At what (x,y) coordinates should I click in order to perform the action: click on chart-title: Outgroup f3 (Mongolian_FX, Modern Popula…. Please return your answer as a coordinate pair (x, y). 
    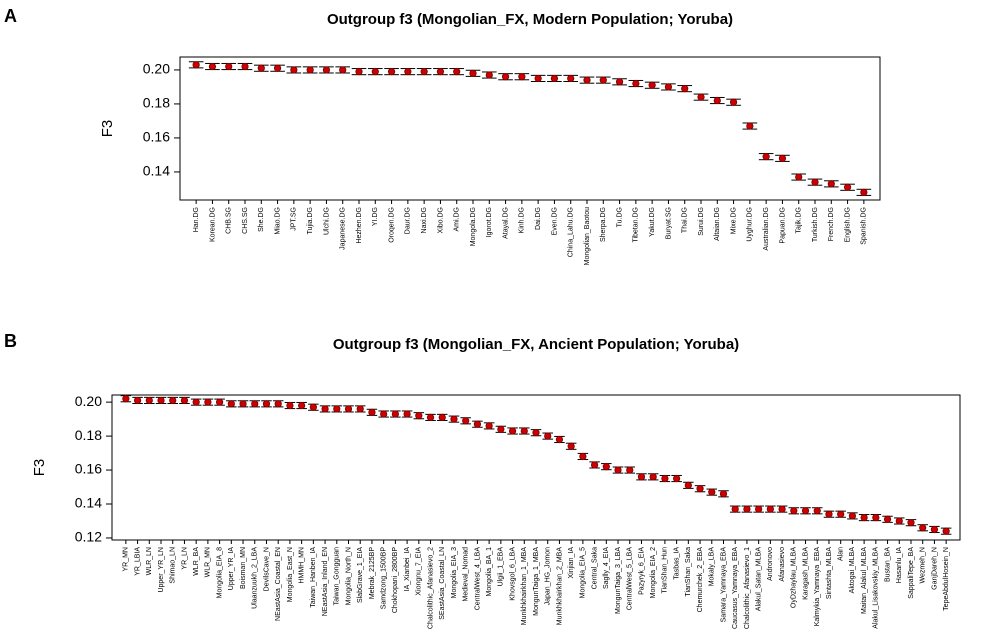
    Looking at the image, I should click on (530, 19).